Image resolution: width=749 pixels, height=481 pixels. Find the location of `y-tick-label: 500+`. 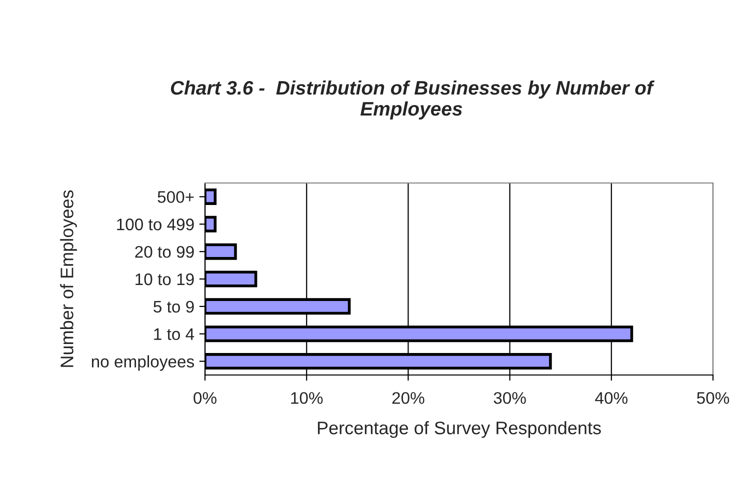

y-tick-label: 500+ is located at coordinates (176, 197).